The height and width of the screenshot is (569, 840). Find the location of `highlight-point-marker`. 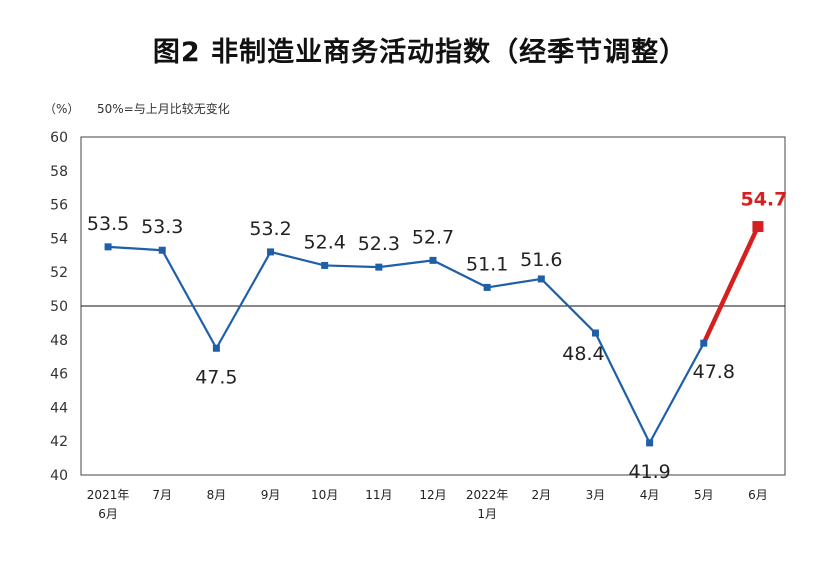

highlight-point-marker is located at coordinates (758, 227).